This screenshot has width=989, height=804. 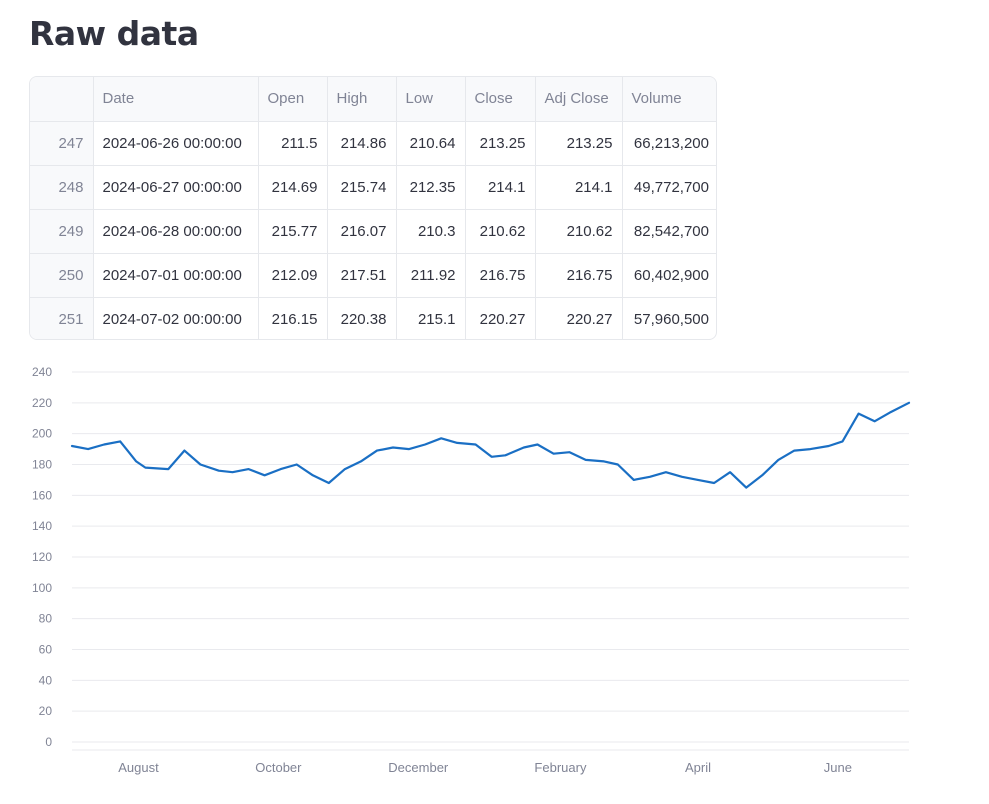 I want to click on x-tick-label: October, so click(x=278, y=767).